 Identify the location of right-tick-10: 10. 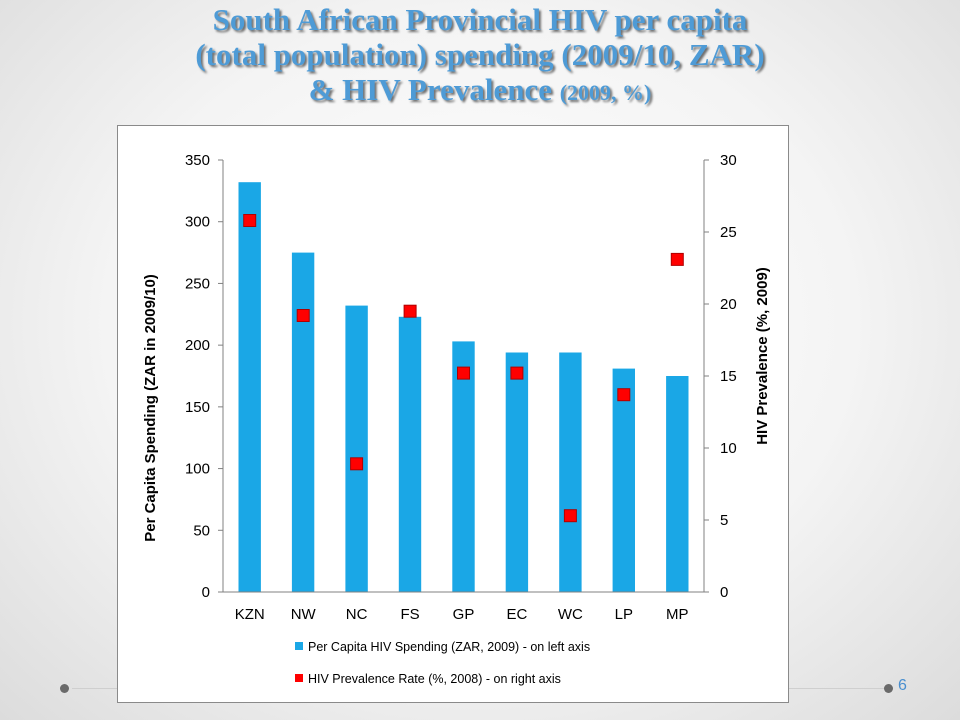
(728, 448).